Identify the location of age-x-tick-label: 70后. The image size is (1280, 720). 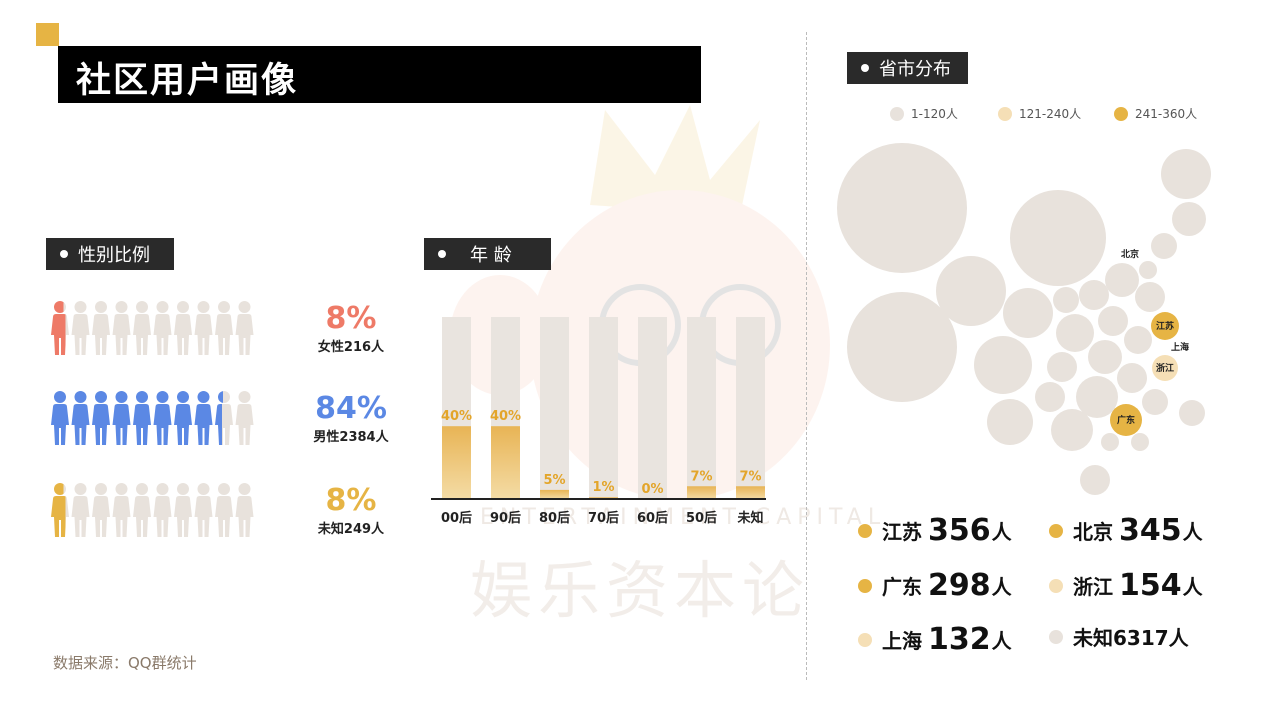
(603, 518).